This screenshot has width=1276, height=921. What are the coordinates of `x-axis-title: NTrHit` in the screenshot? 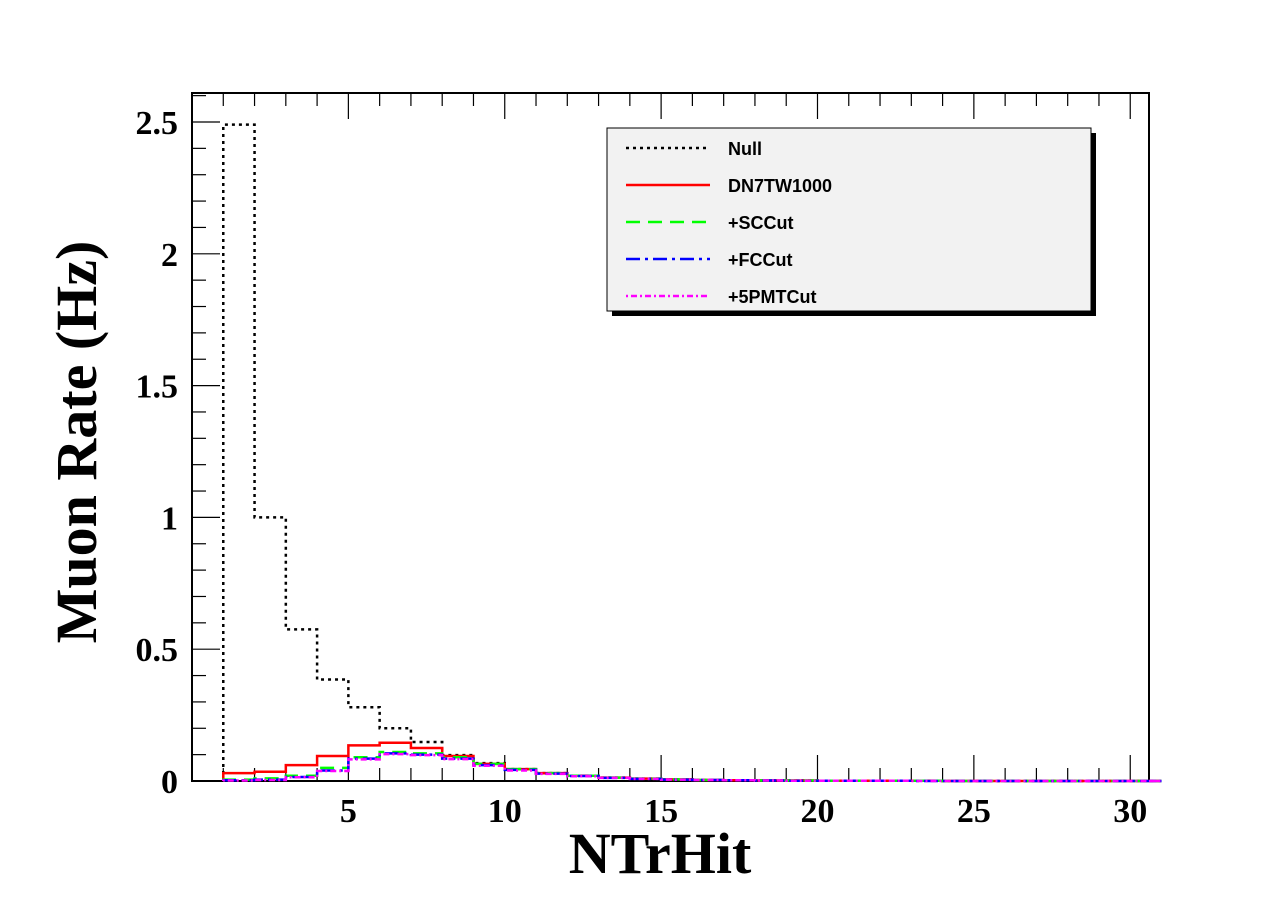 It's located at (660, 853).